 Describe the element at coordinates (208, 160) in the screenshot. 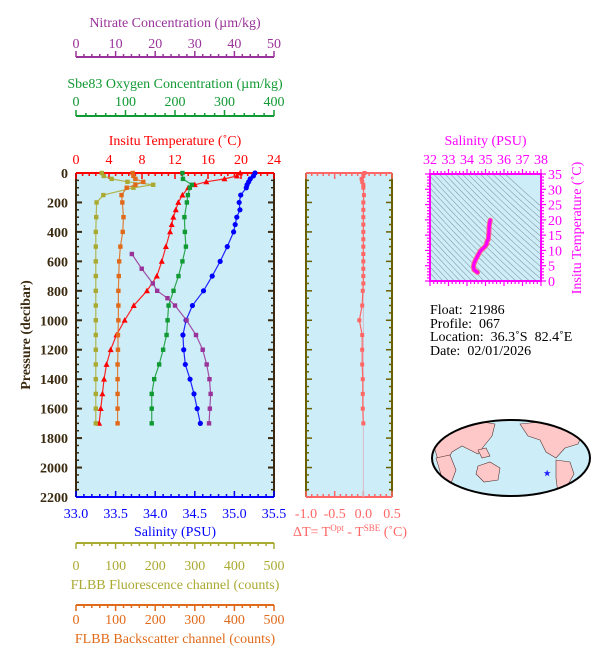

I see `temperature-tick-label: 16` at that location.